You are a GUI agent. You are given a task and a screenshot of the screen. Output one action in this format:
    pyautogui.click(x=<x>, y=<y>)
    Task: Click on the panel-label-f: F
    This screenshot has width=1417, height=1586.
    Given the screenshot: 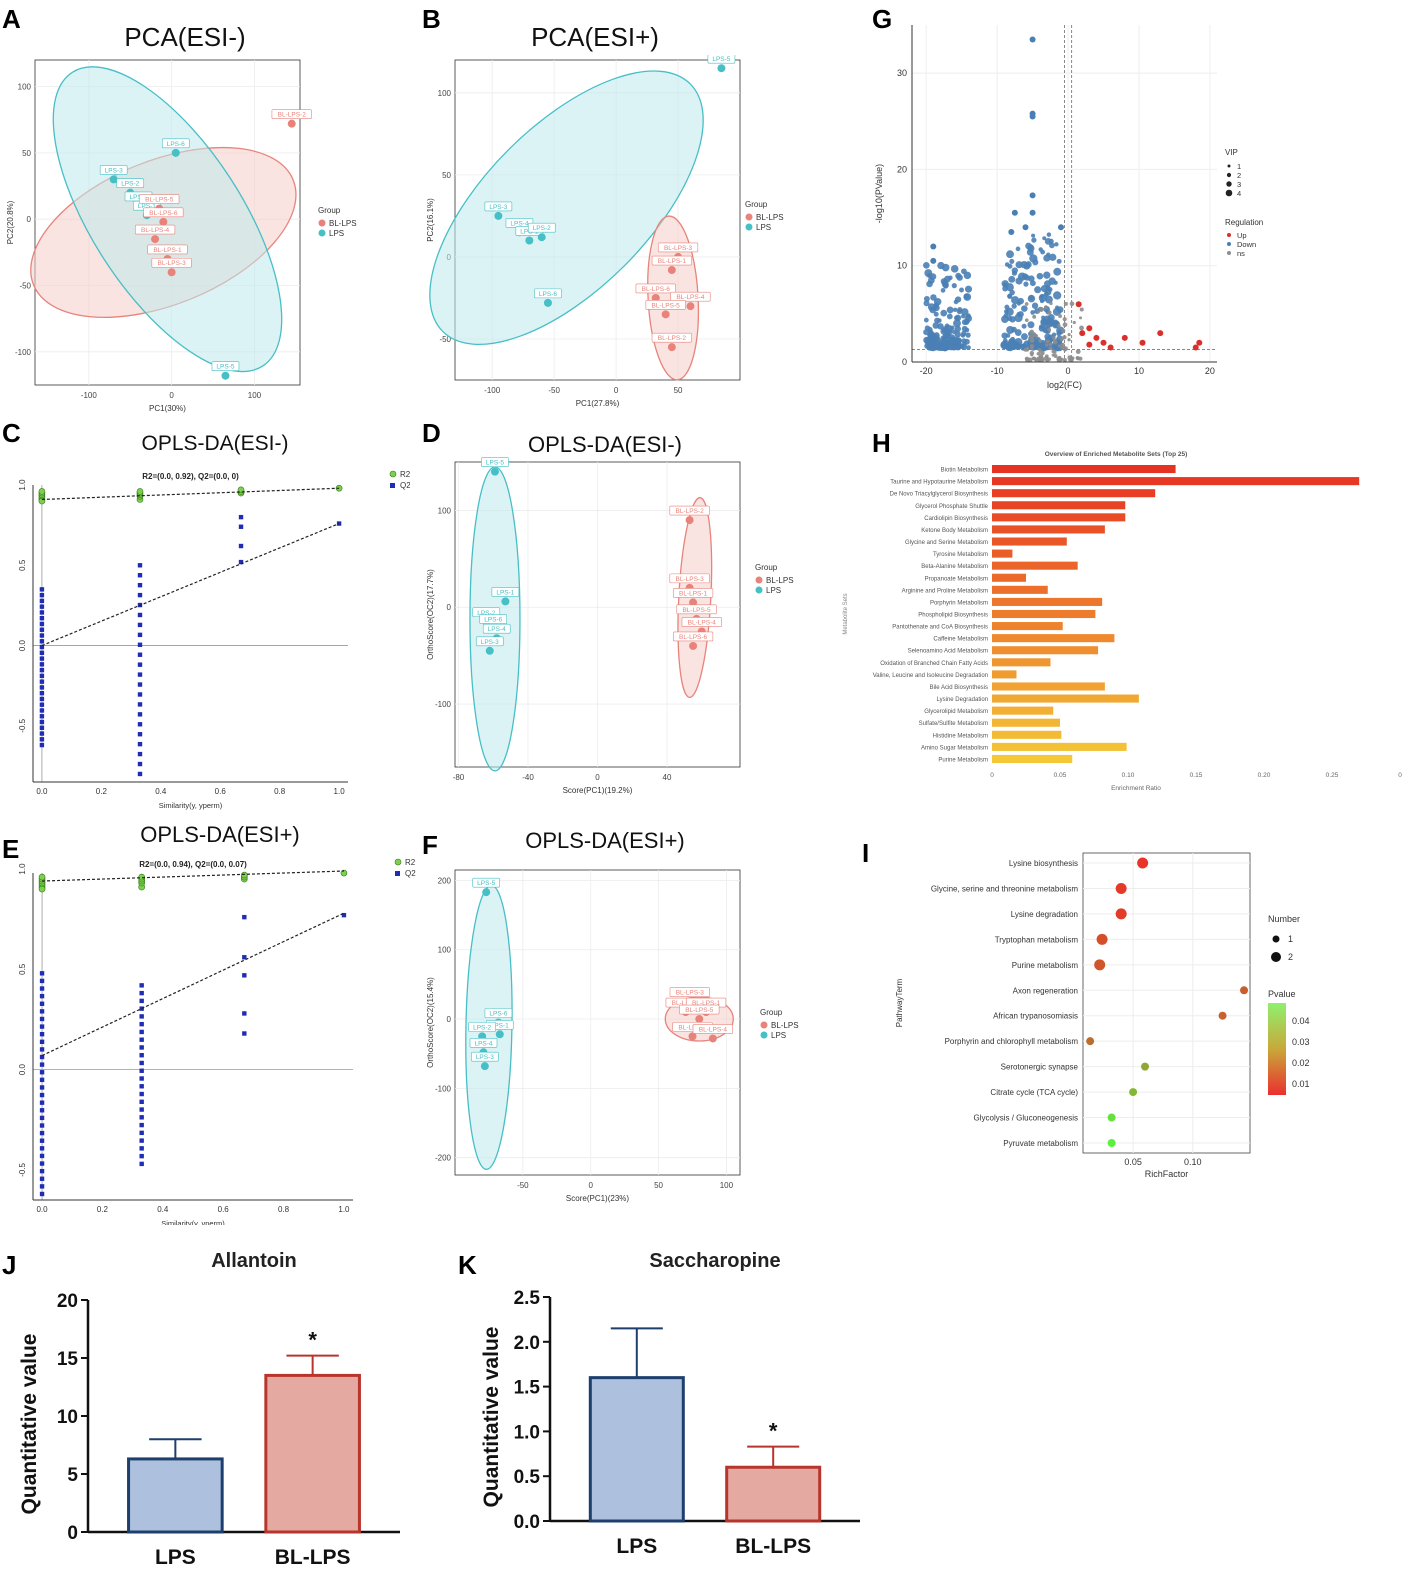 What is the action you would take?
    pyautogui.click(x=430, y=845)
    